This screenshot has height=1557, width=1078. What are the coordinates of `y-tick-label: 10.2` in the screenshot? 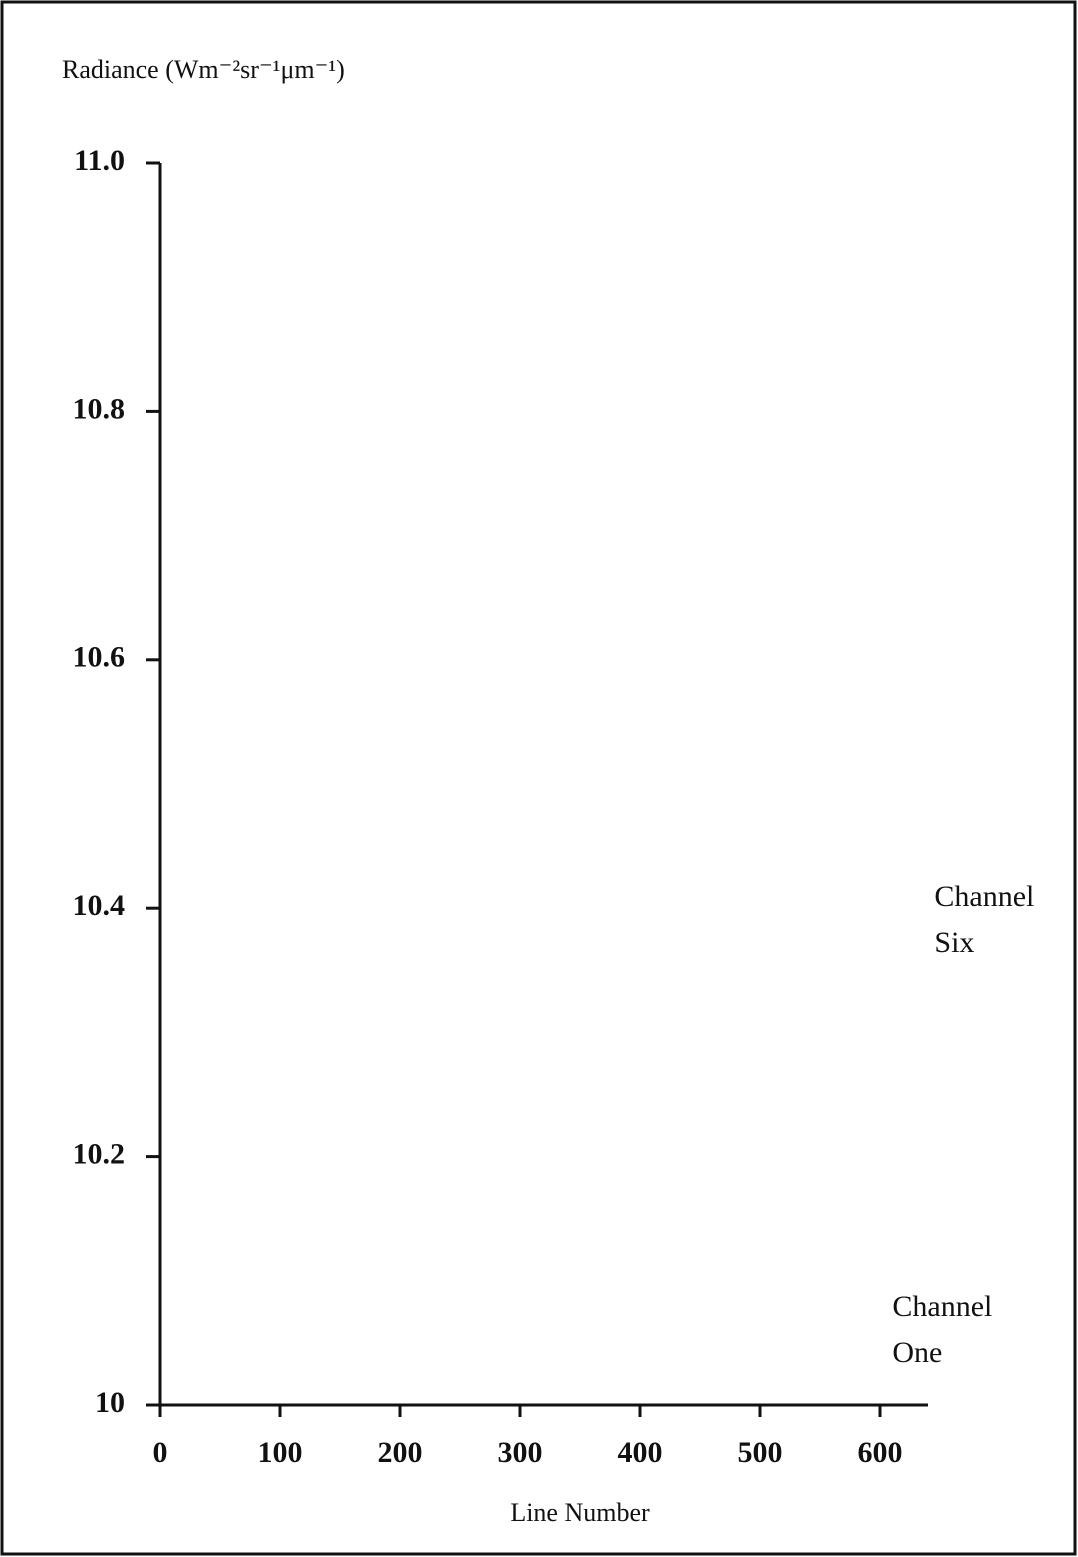 It's located at (99, 1153).